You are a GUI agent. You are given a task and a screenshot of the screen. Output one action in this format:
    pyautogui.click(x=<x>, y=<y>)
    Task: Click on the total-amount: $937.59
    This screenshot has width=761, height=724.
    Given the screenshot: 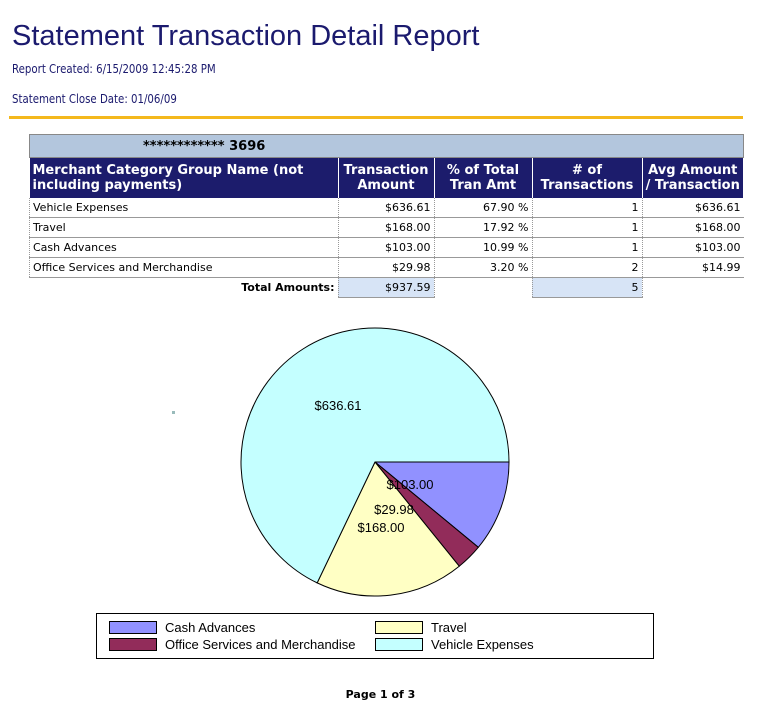 What is the action you would take?
    pyautogui.click(x=386, y=287)
    